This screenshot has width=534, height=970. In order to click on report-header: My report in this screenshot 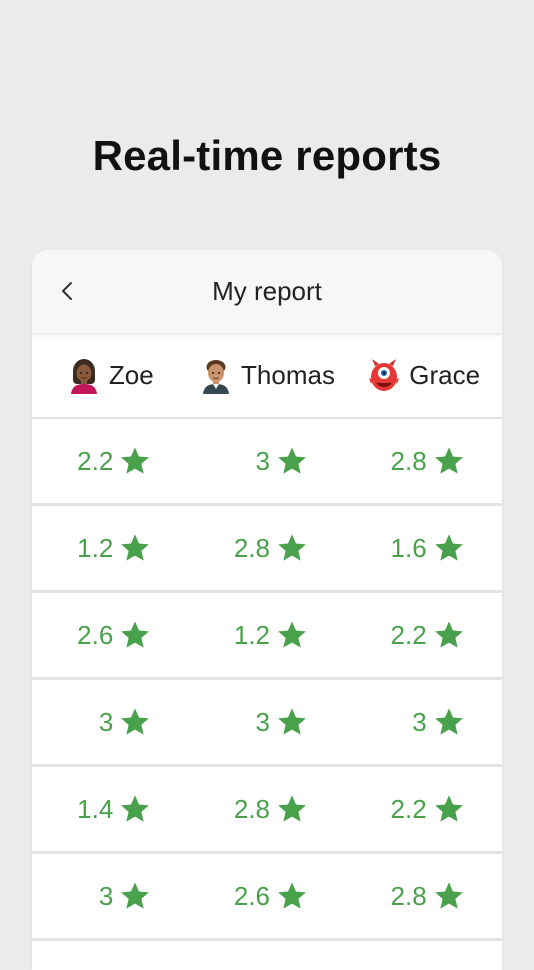, I will do `click(267, 292)`.